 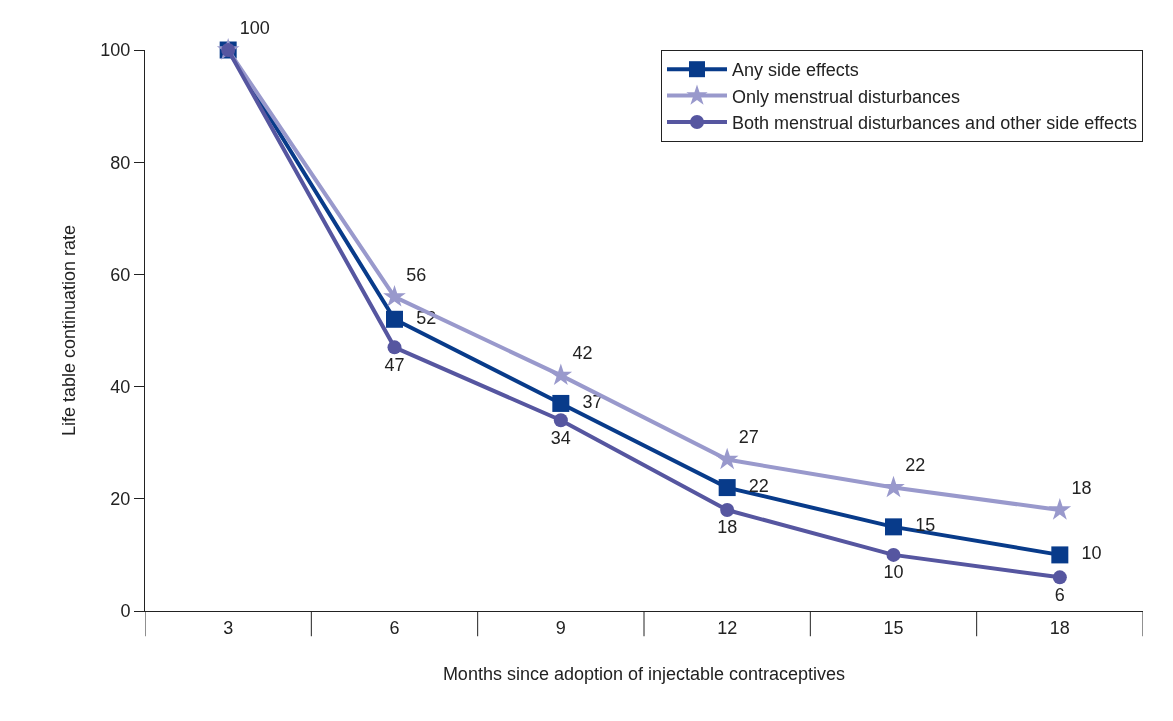 I want to click on x-tick-label: 18, so click(x=1059, y=627).